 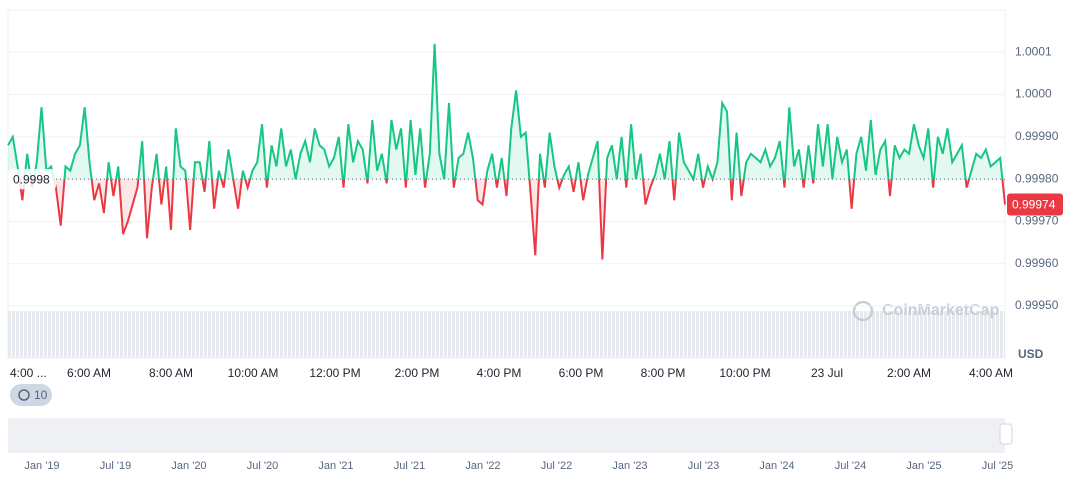 What do you see at coordinates (115, 466) in the screenshot?
I see `navigator-label: Jul '19` at bounding box center [115, 466].